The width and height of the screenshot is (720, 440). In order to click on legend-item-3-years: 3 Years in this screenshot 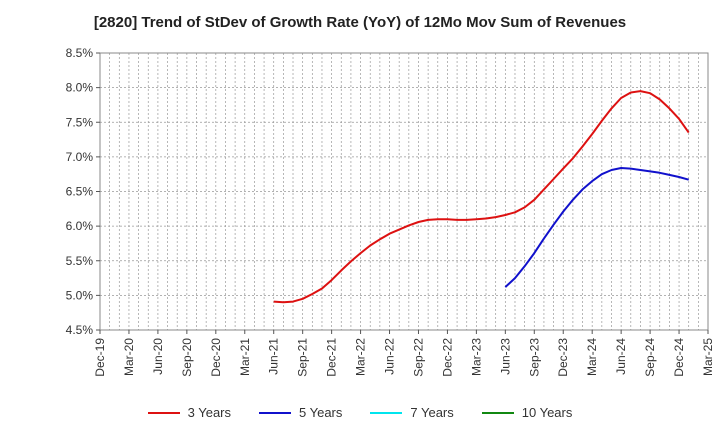, I will do `click(189, 412)`.